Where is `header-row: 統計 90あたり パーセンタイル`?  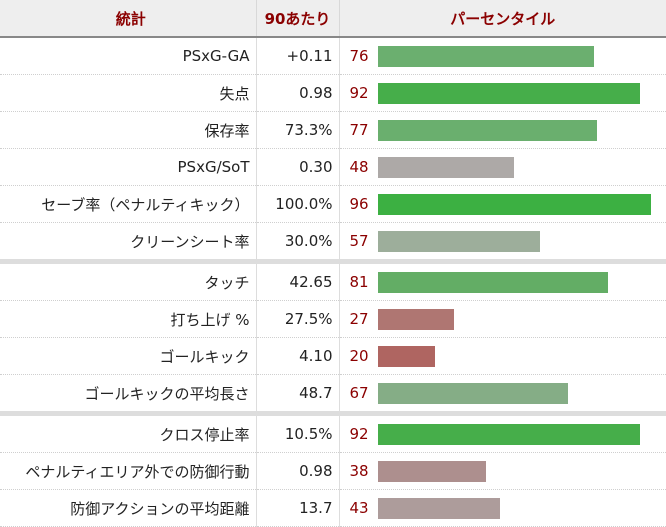
header-row: 統計 90あたり パーセンタイル is located at coordinates (333, 19).